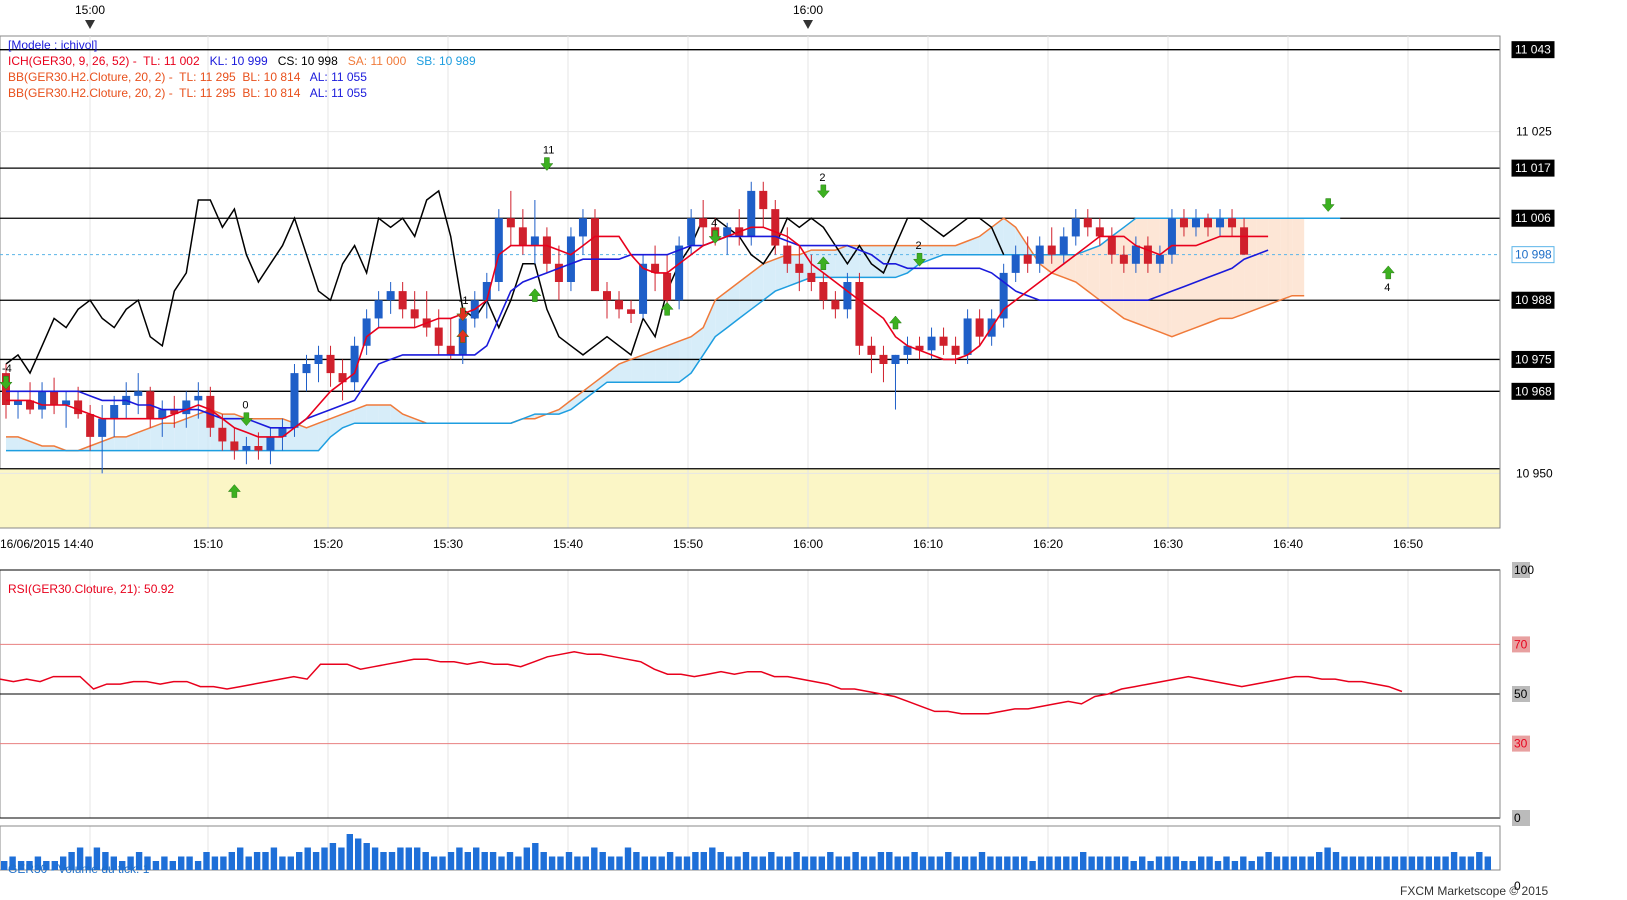  I want to click on top-time-label: 15:00, so click(90, 10).